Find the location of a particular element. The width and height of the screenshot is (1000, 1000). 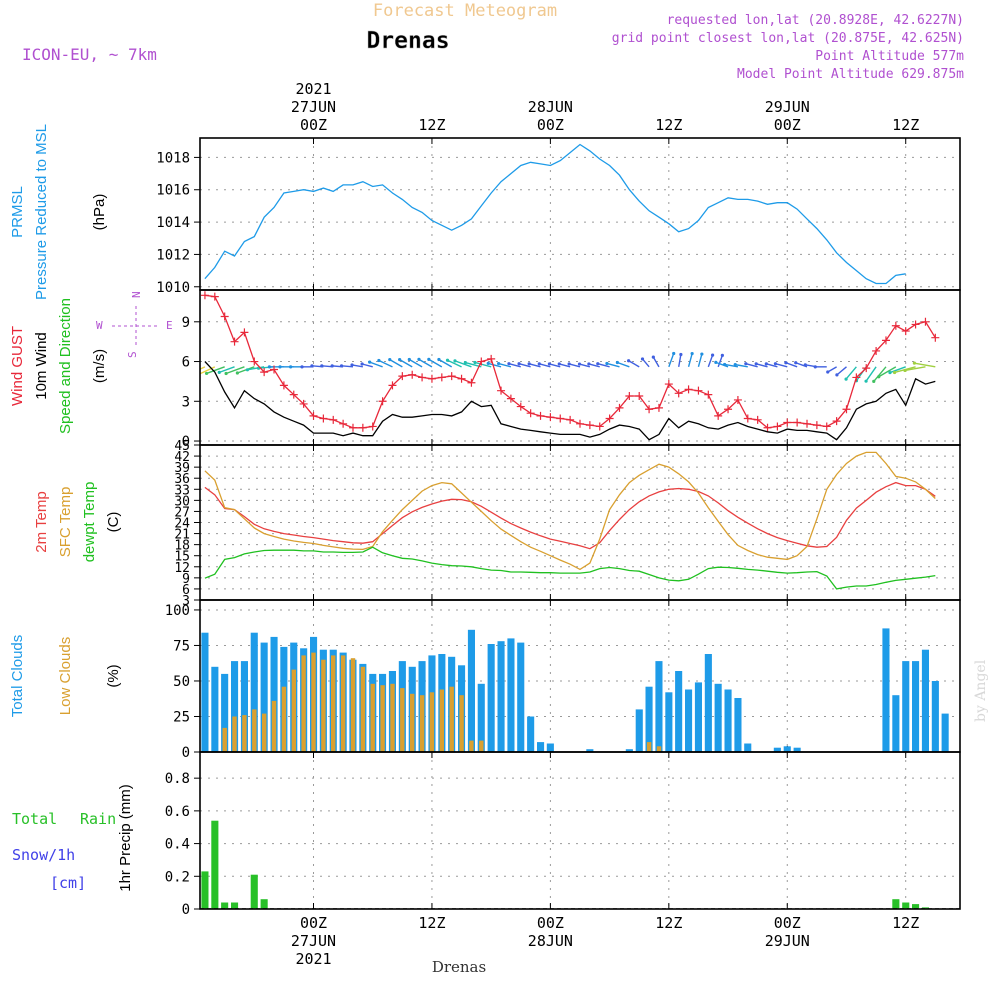

y-tick-label: 1014 is located at coordinates (173, 223).